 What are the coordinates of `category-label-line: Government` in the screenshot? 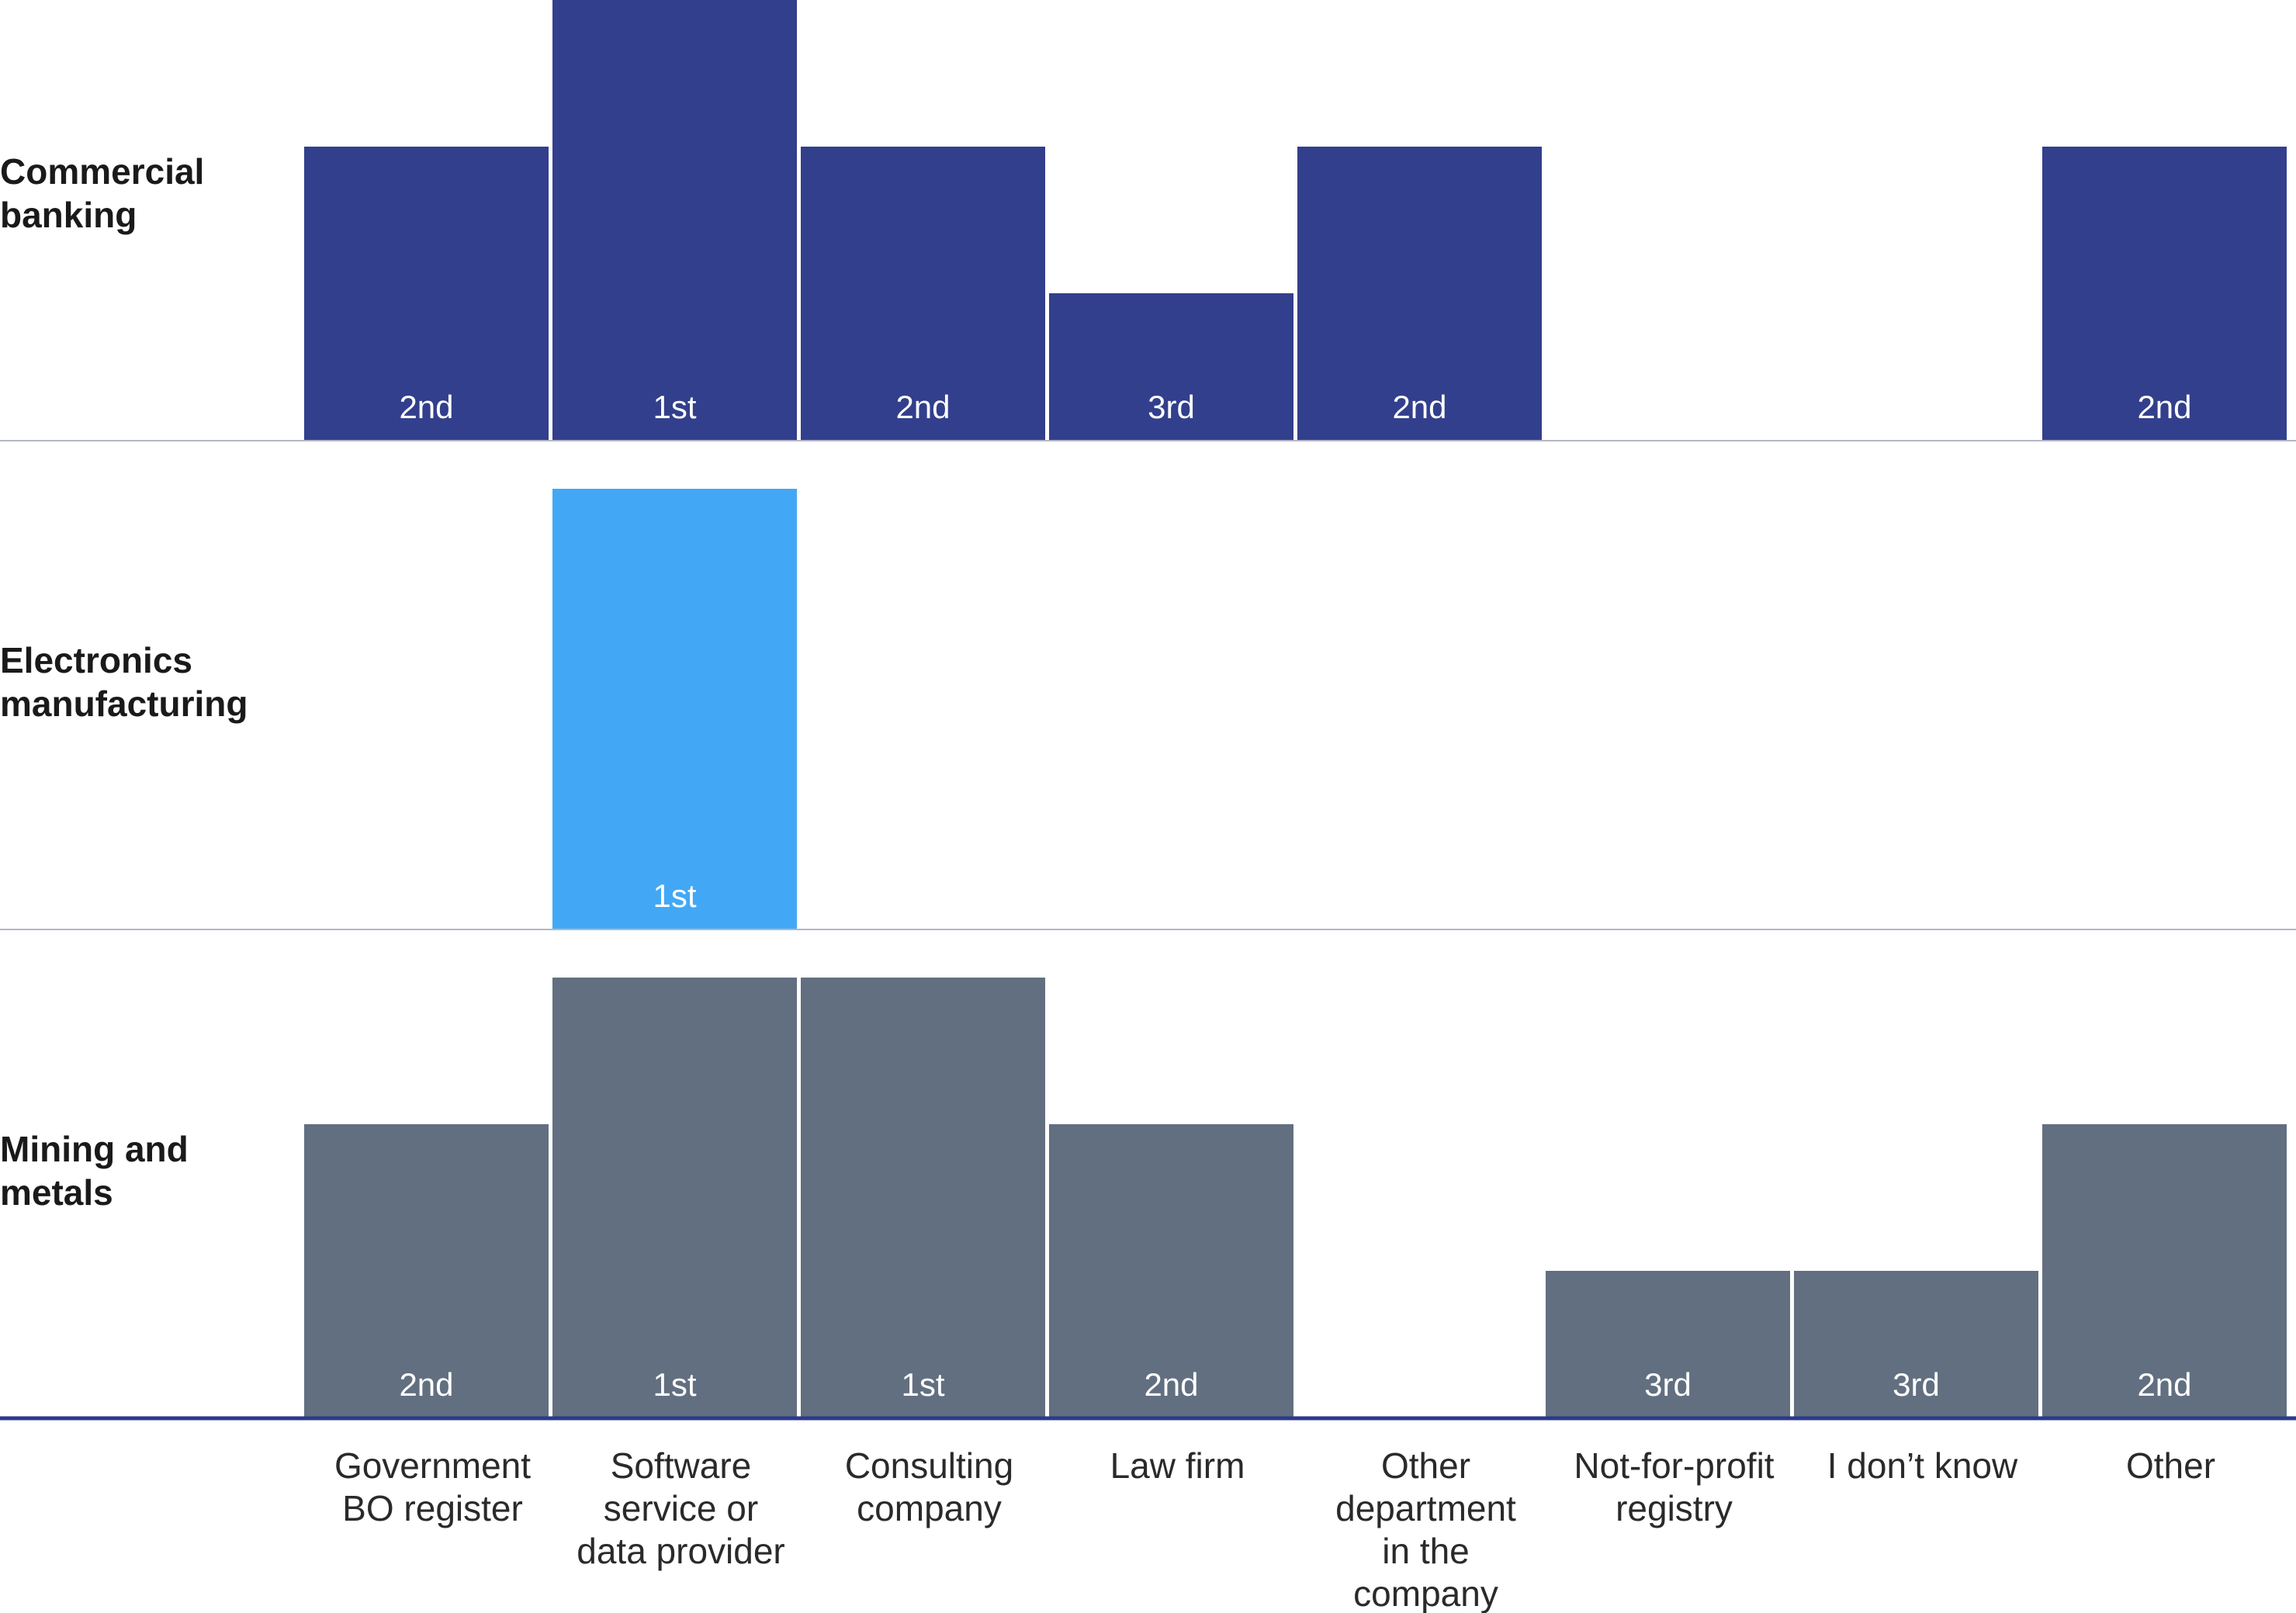 It's located at (432, 1465).